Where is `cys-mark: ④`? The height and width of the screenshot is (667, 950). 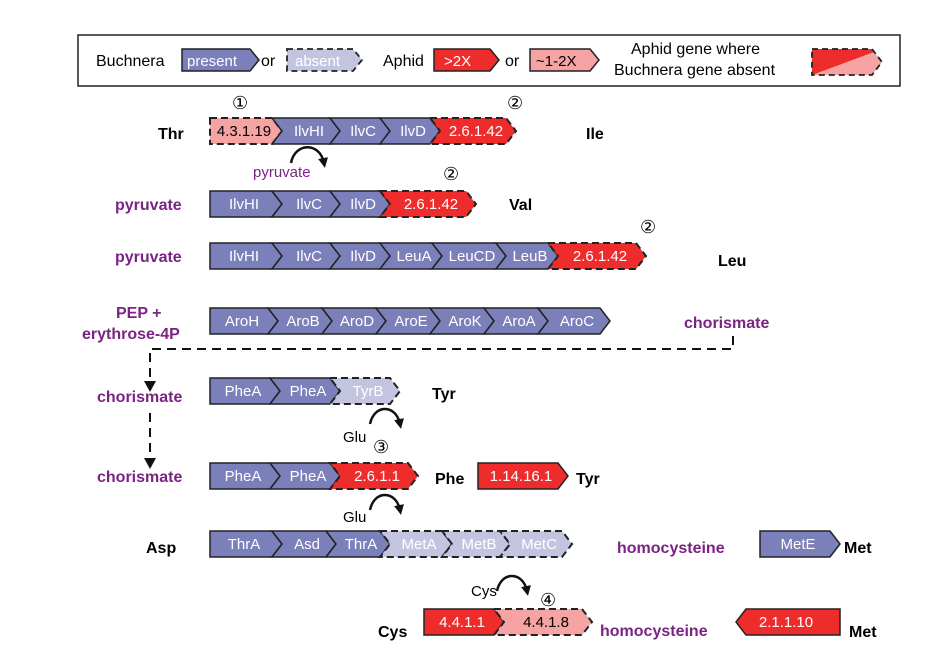 cys-mark: ④ is located at coordinates (548, 600).